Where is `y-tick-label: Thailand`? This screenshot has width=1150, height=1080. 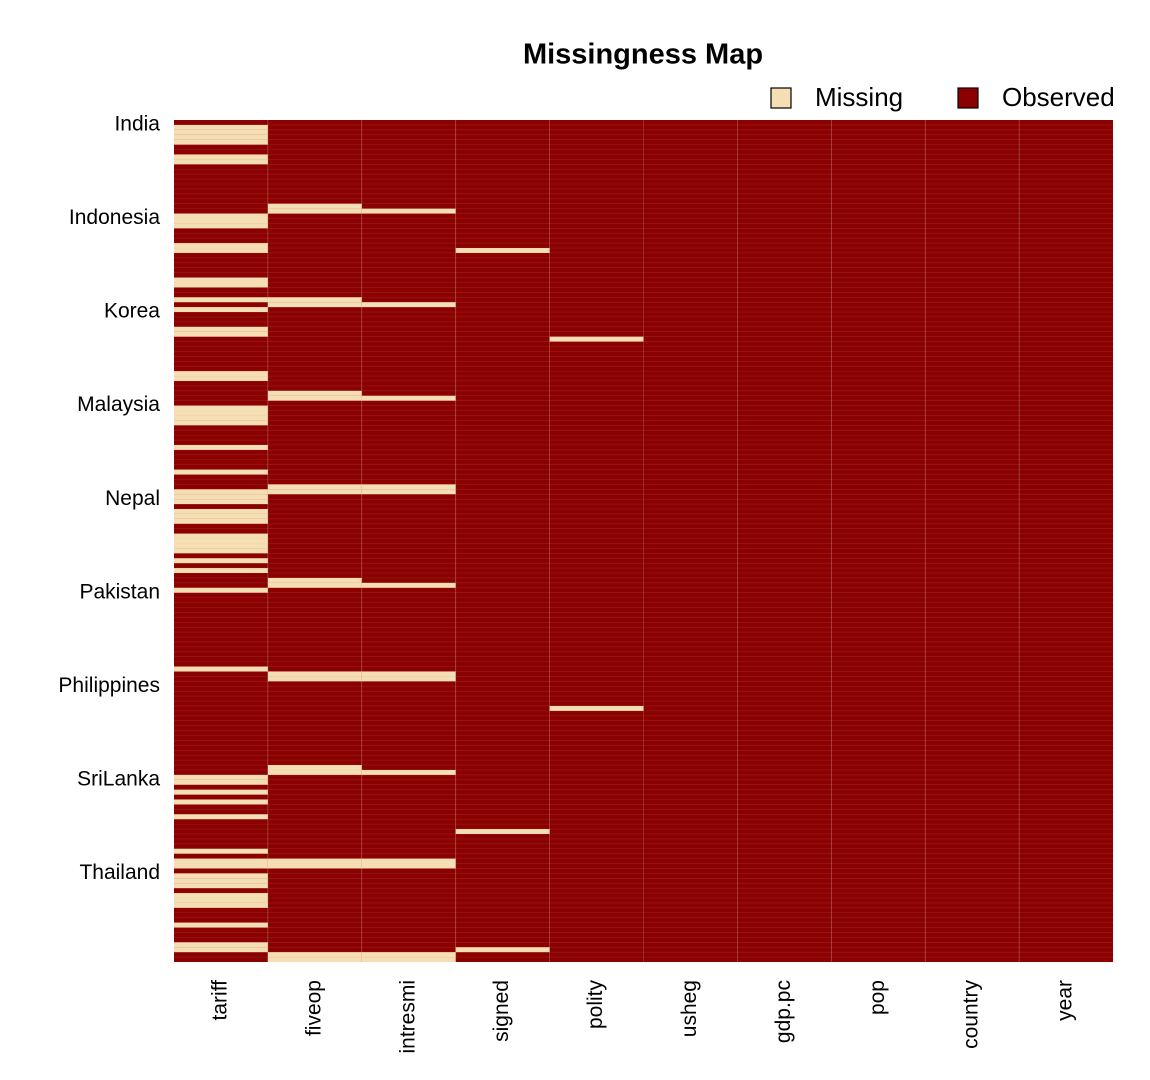 y-tick-label: Thailand is located at coordinates (119, 872).